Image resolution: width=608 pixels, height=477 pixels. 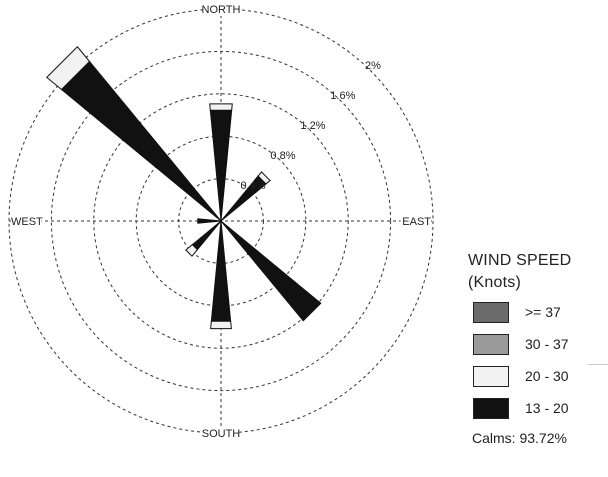 What do you see at coordinates (252, 186) in the screenshot?
I see `ring-label: 0.4%` at bounding box center [252, 186].